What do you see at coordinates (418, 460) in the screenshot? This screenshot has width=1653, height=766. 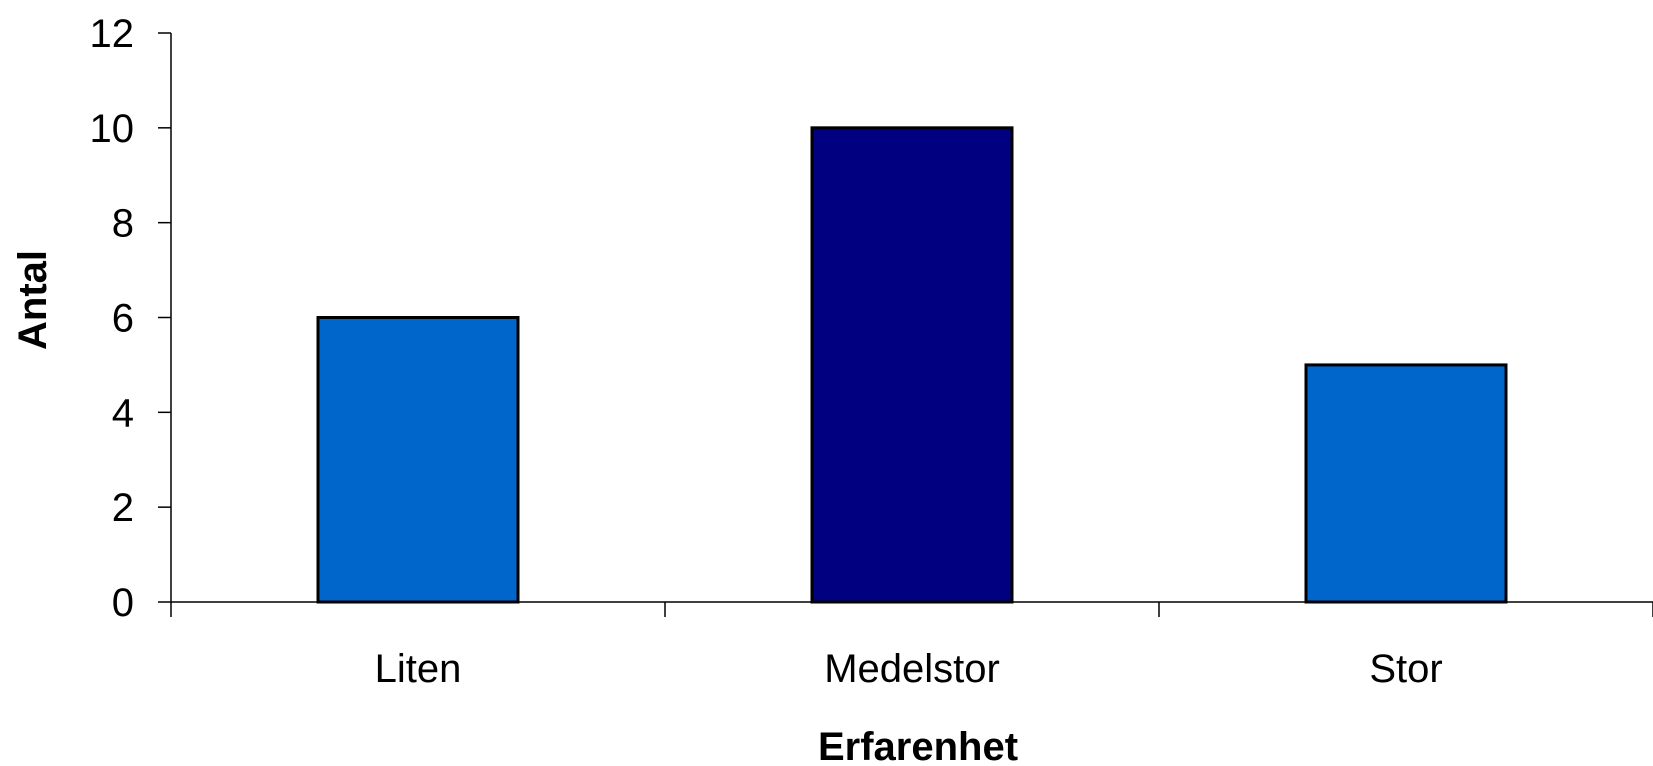 I see `bar-liten` at bounding box center [418, 460].